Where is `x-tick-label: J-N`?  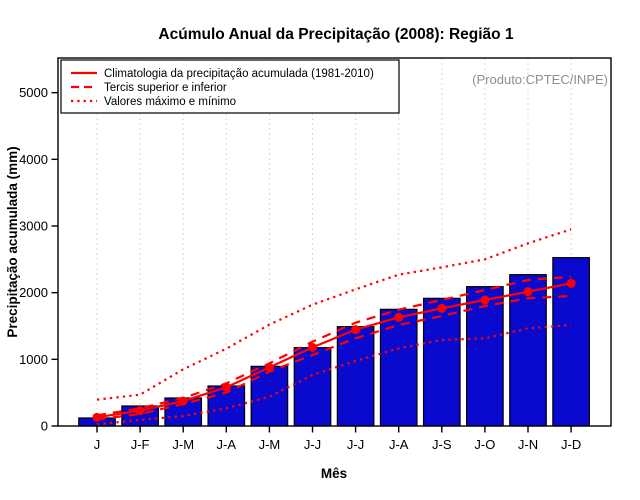
x-tick-label: J-N is located at coordinates (528, 444).